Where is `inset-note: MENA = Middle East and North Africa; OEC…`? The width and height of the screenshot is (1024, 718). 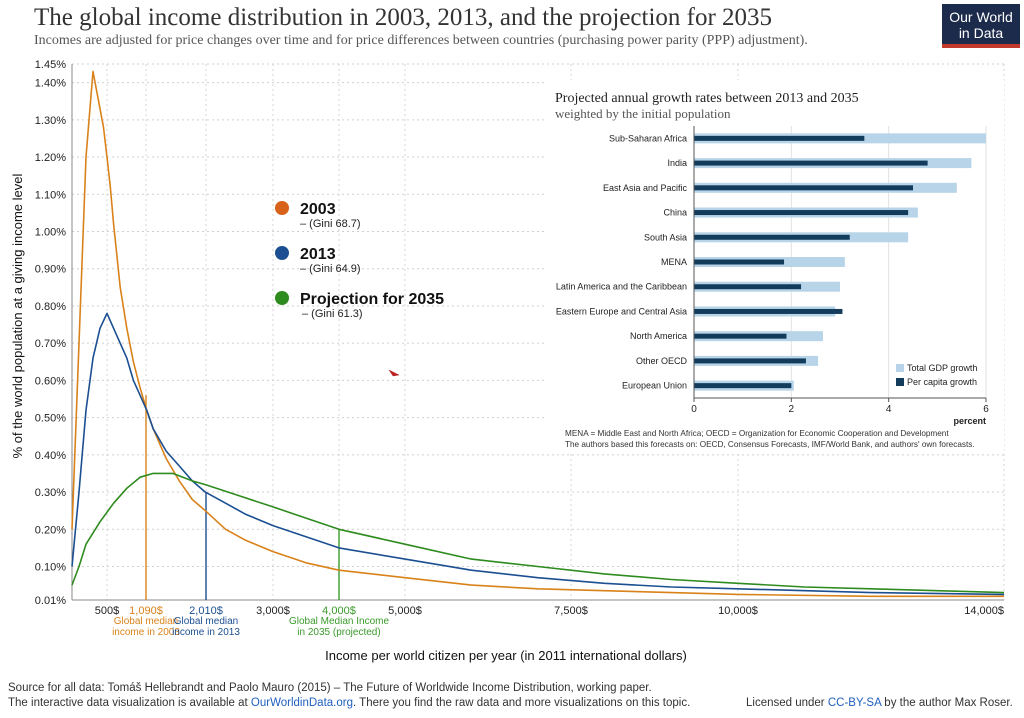 inset-note: MENA = Middle East and North Africa; OEC… is located at coordinates (757, 433).